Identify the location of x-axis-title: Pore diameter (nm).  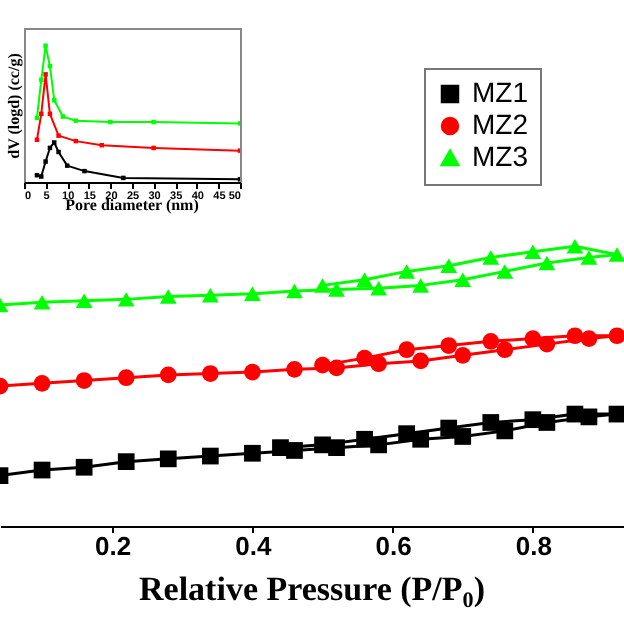
(132, 205).